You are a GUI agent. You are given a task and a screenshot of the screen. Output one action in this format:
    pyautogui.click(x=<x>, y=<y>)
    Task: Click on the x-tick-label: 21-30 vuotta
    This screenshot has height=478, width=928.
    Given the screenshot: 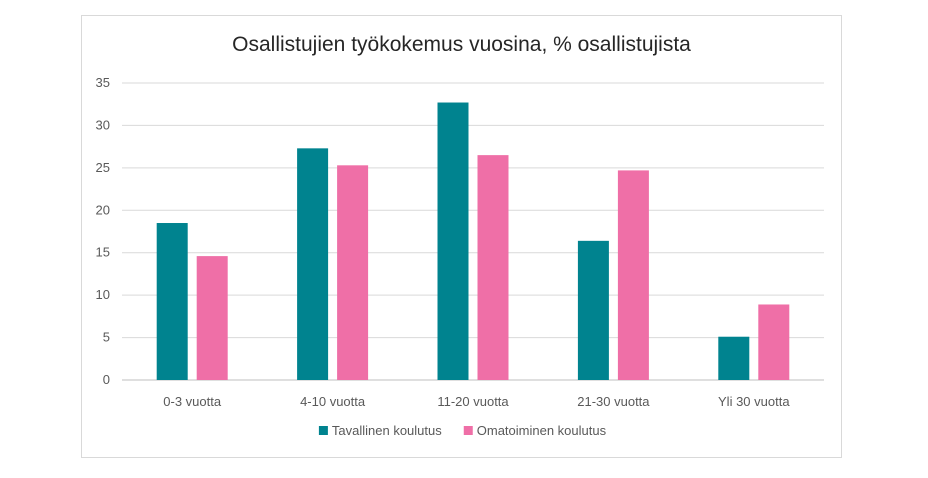 What is the action you would take?
    pyautogui.click(x=613, y=401)
    